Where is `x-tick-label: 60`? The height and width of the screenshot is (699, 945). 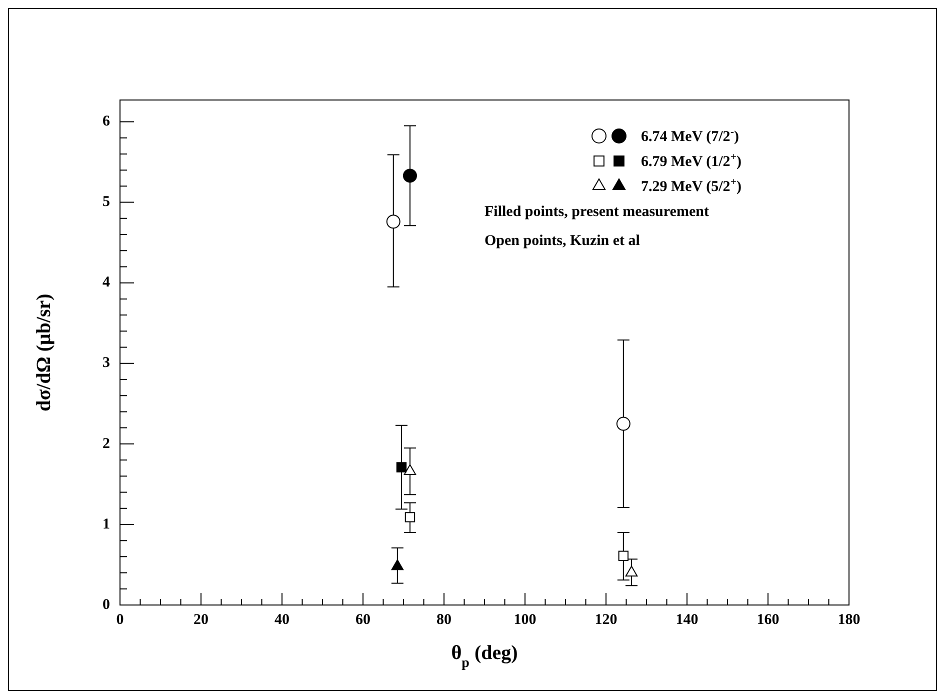 x-tick-label: 60 is located at coordinates (363, 620).